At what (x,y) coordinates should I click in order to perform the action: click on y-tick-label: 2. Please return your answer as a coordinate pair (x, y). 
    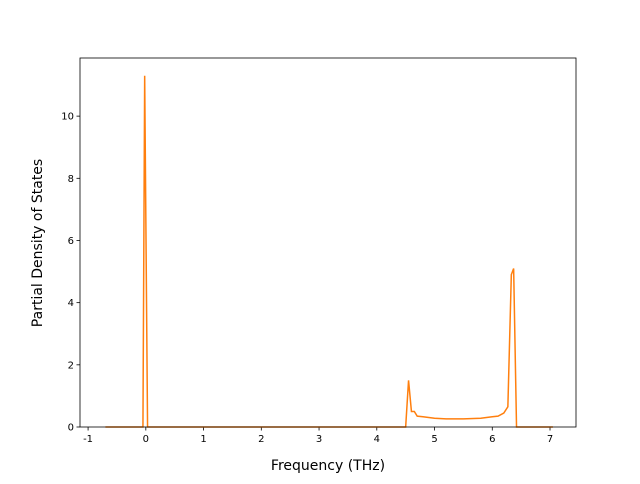
    Looking at the image, I should click on (71, 365).